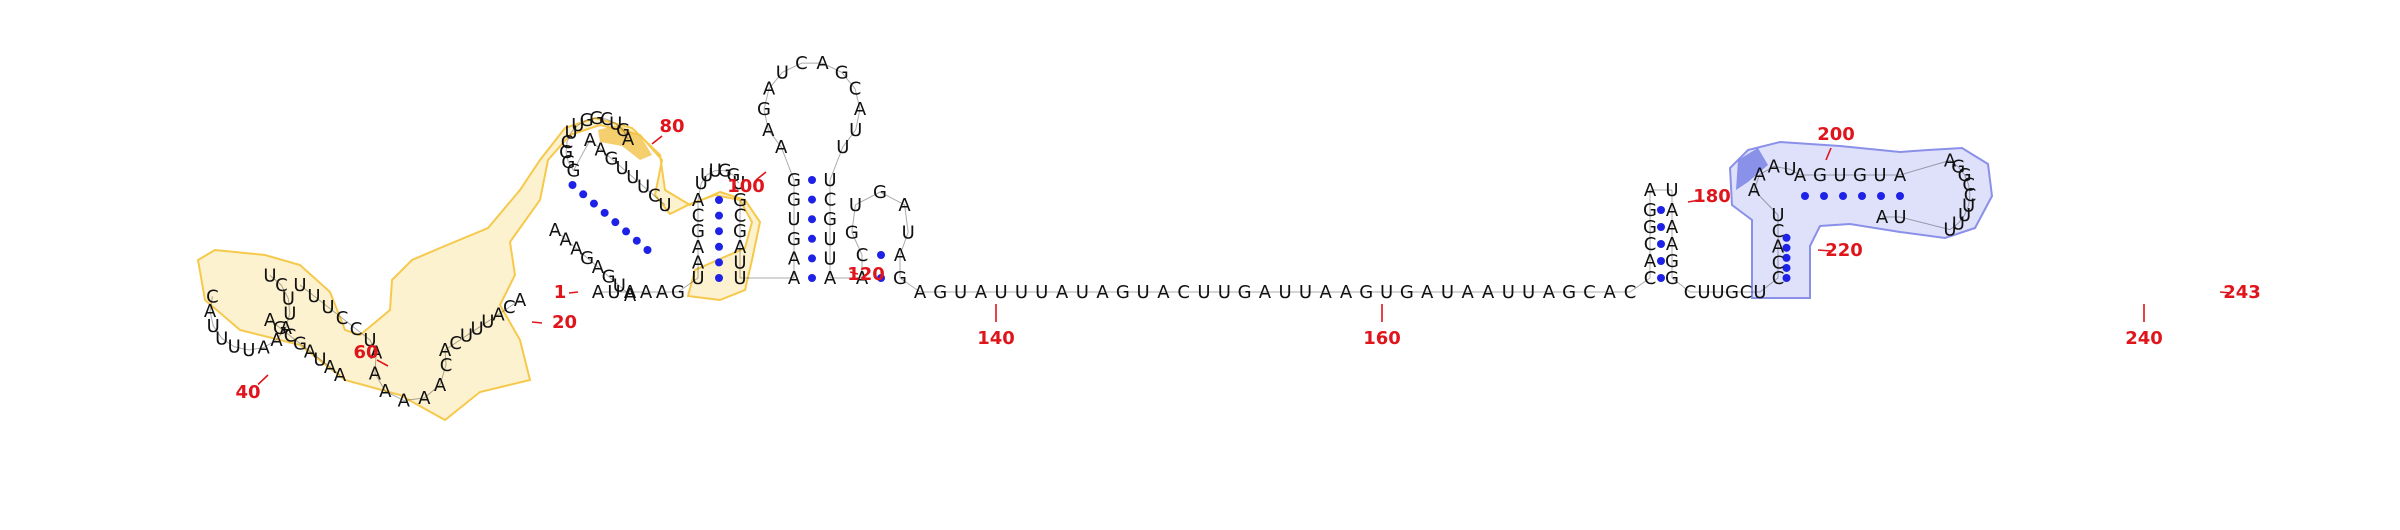 This screenshot has height=530, width=2400. I want to click on position-label-180: 180, so click(1712, 196).